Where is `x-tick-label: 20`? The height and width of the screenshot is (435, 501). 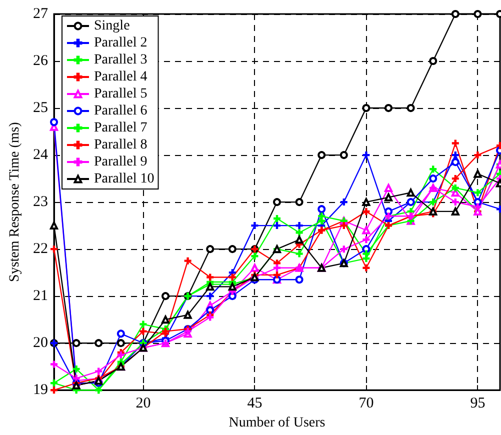 x-tick-label: 20 is located at coordinates (143, 404).